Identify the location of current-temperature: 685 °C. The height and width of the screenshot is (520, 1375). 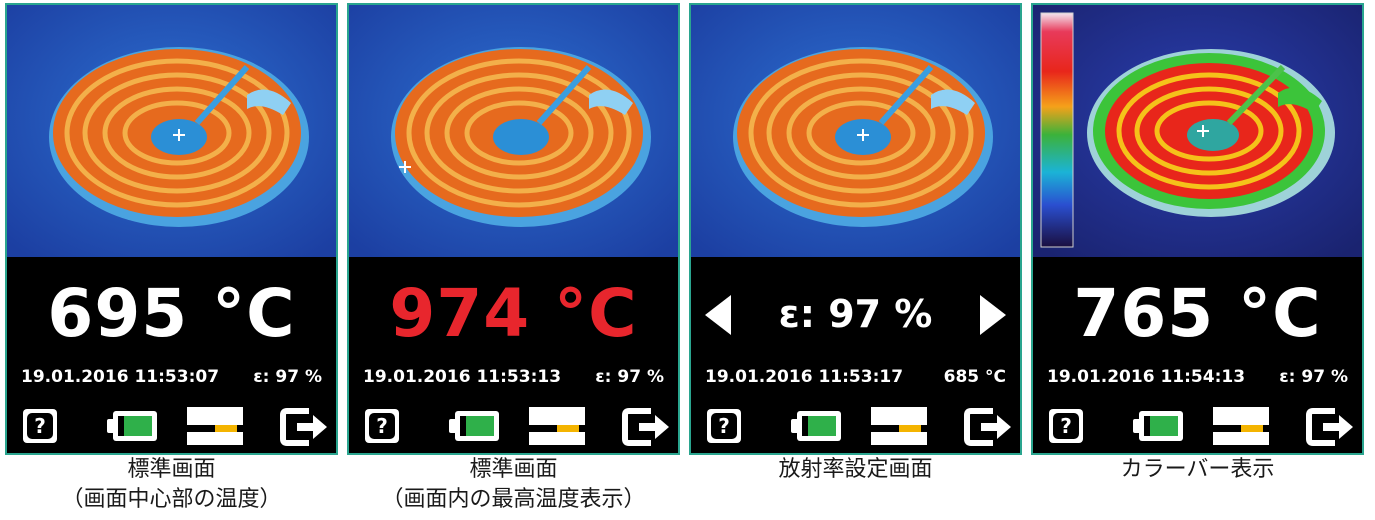
(974, 377).